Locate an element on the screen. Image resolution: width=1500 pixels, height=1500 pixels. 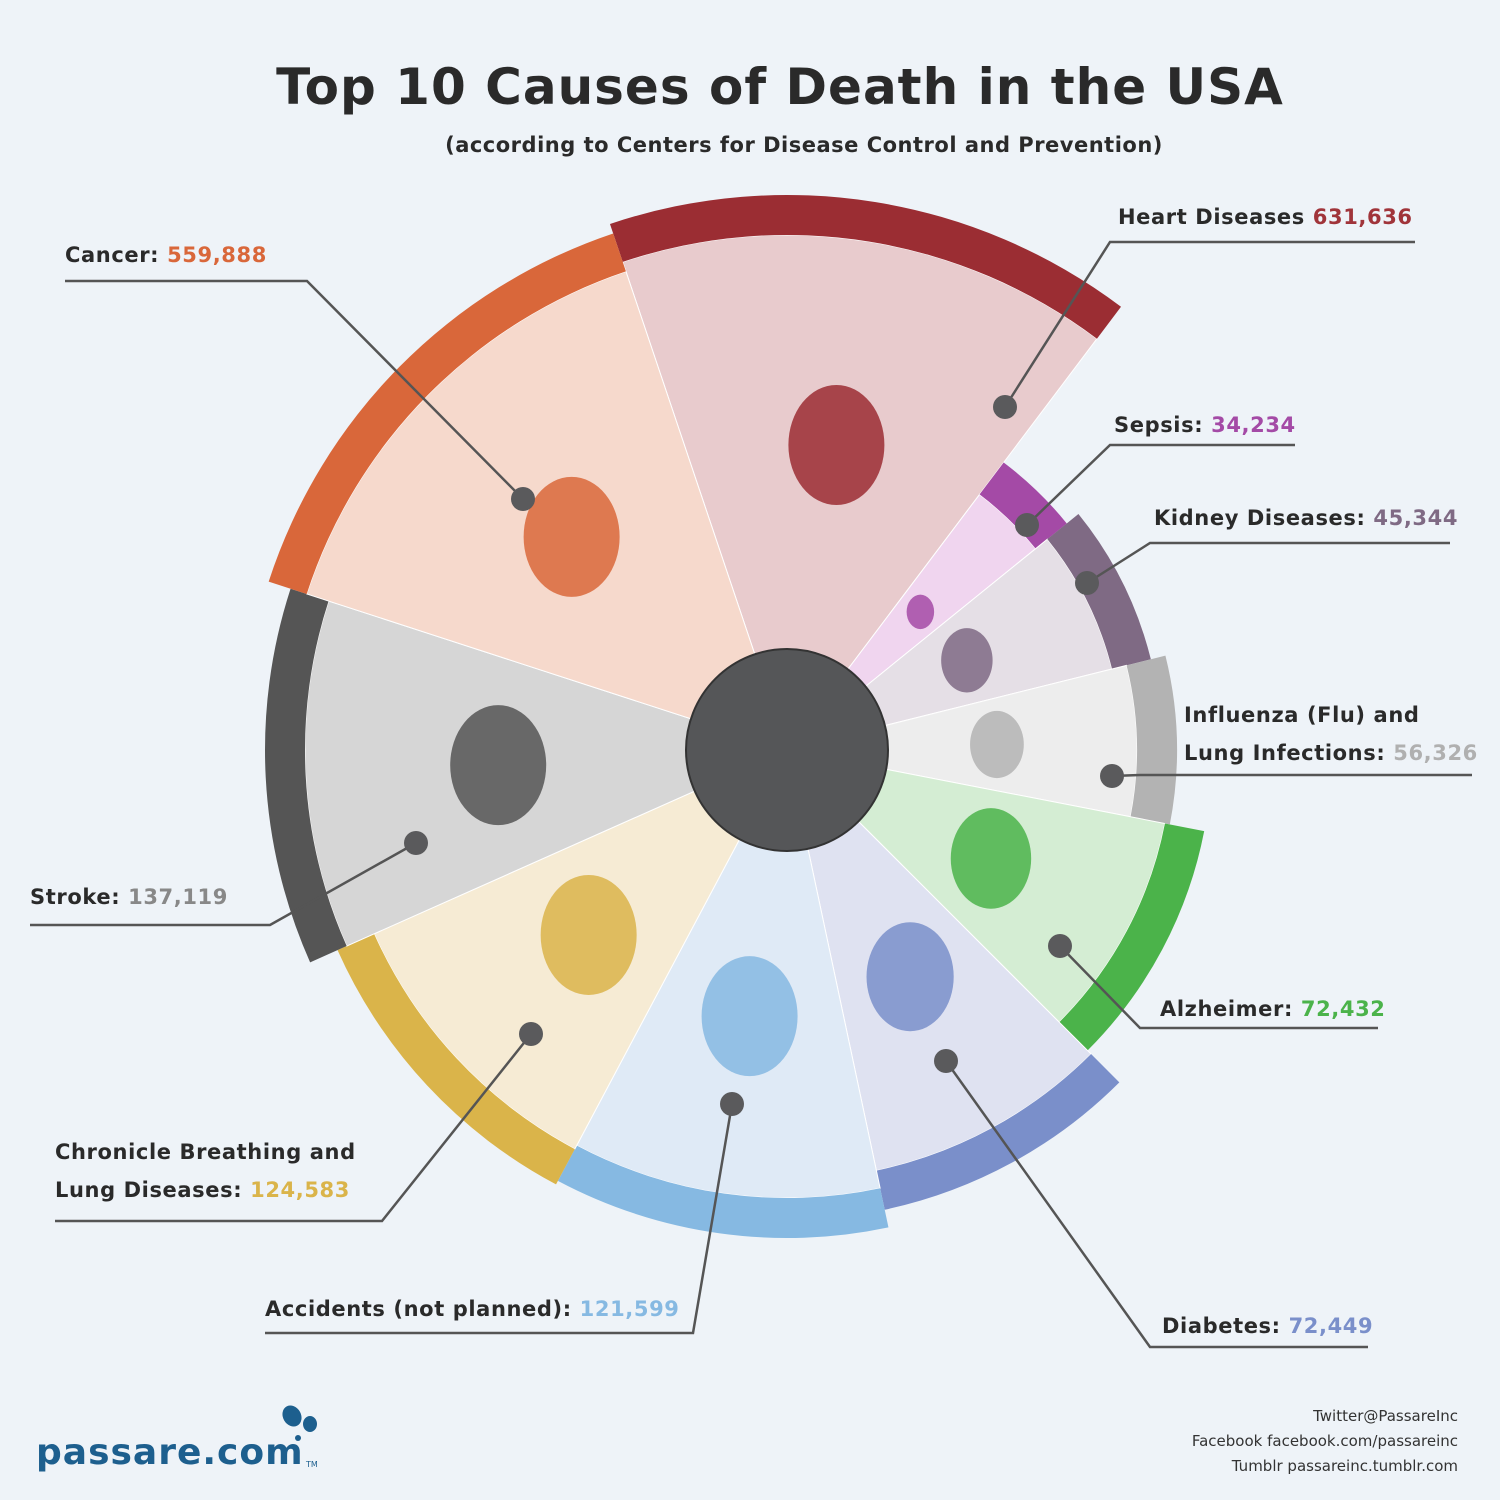
label-name: Lung Infections: is located at coordinates (1289, 753).